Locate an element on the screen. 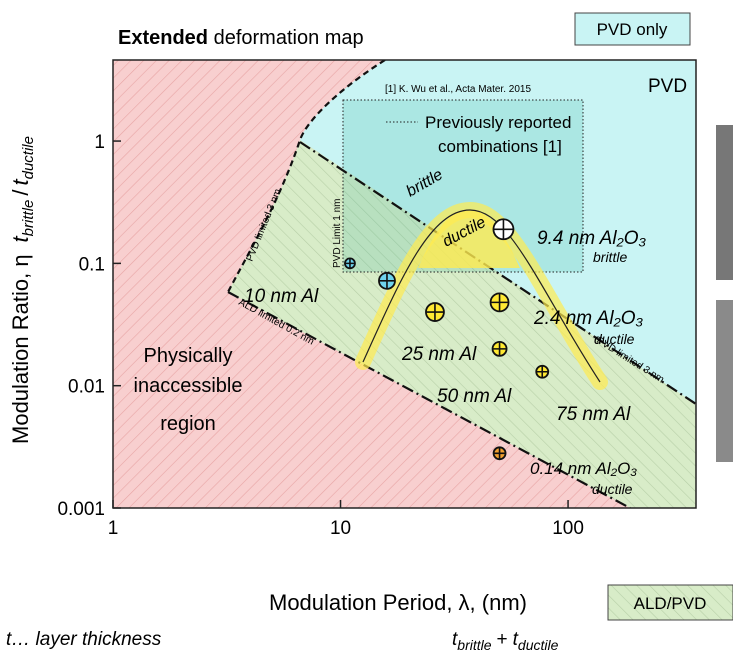 Image resolution: width=733 pixels, height=656 pixels. transition-curve is located at coordinates (481, 296).